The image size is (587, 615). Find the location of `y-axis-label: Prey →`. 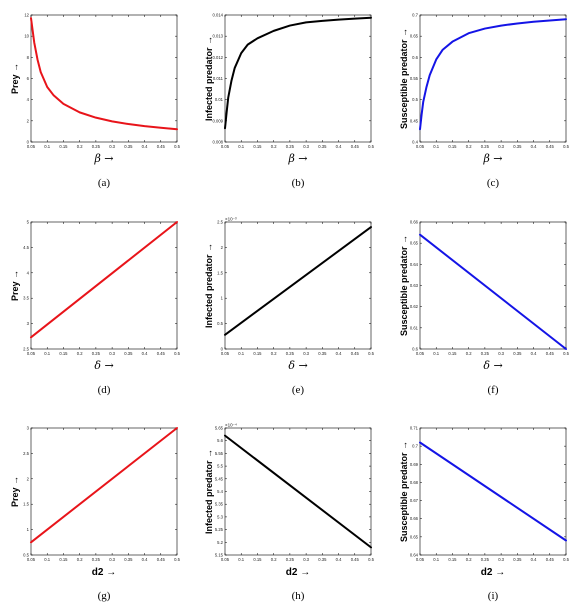

y-axis-label: Prey → is located at coordinates (15, 285).